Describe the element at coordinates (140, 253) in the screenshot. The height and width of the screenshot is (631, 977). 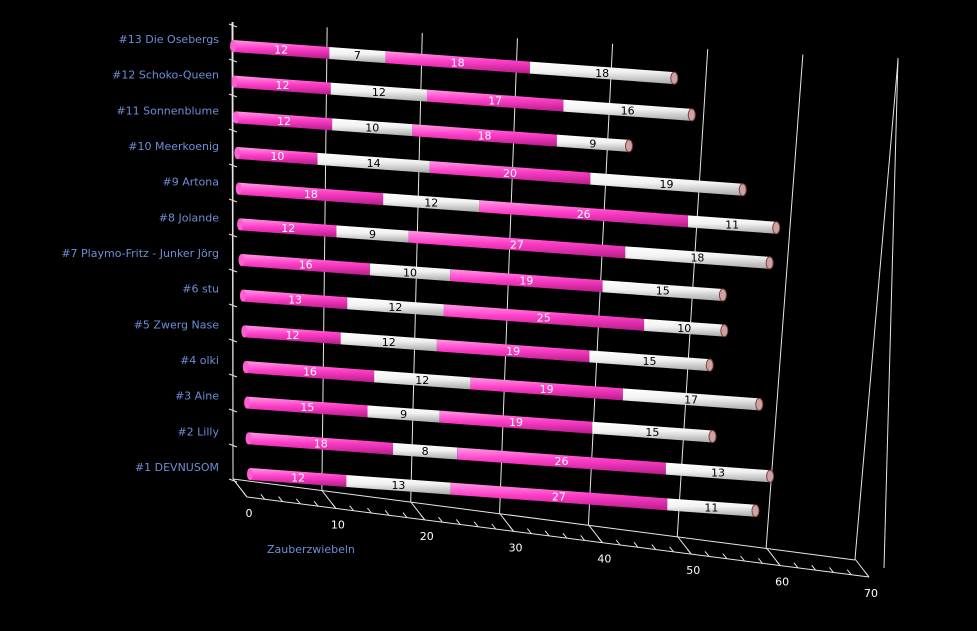
I see `category-label: #7 Playmo-Fritz - Junker Jörg` at that location.